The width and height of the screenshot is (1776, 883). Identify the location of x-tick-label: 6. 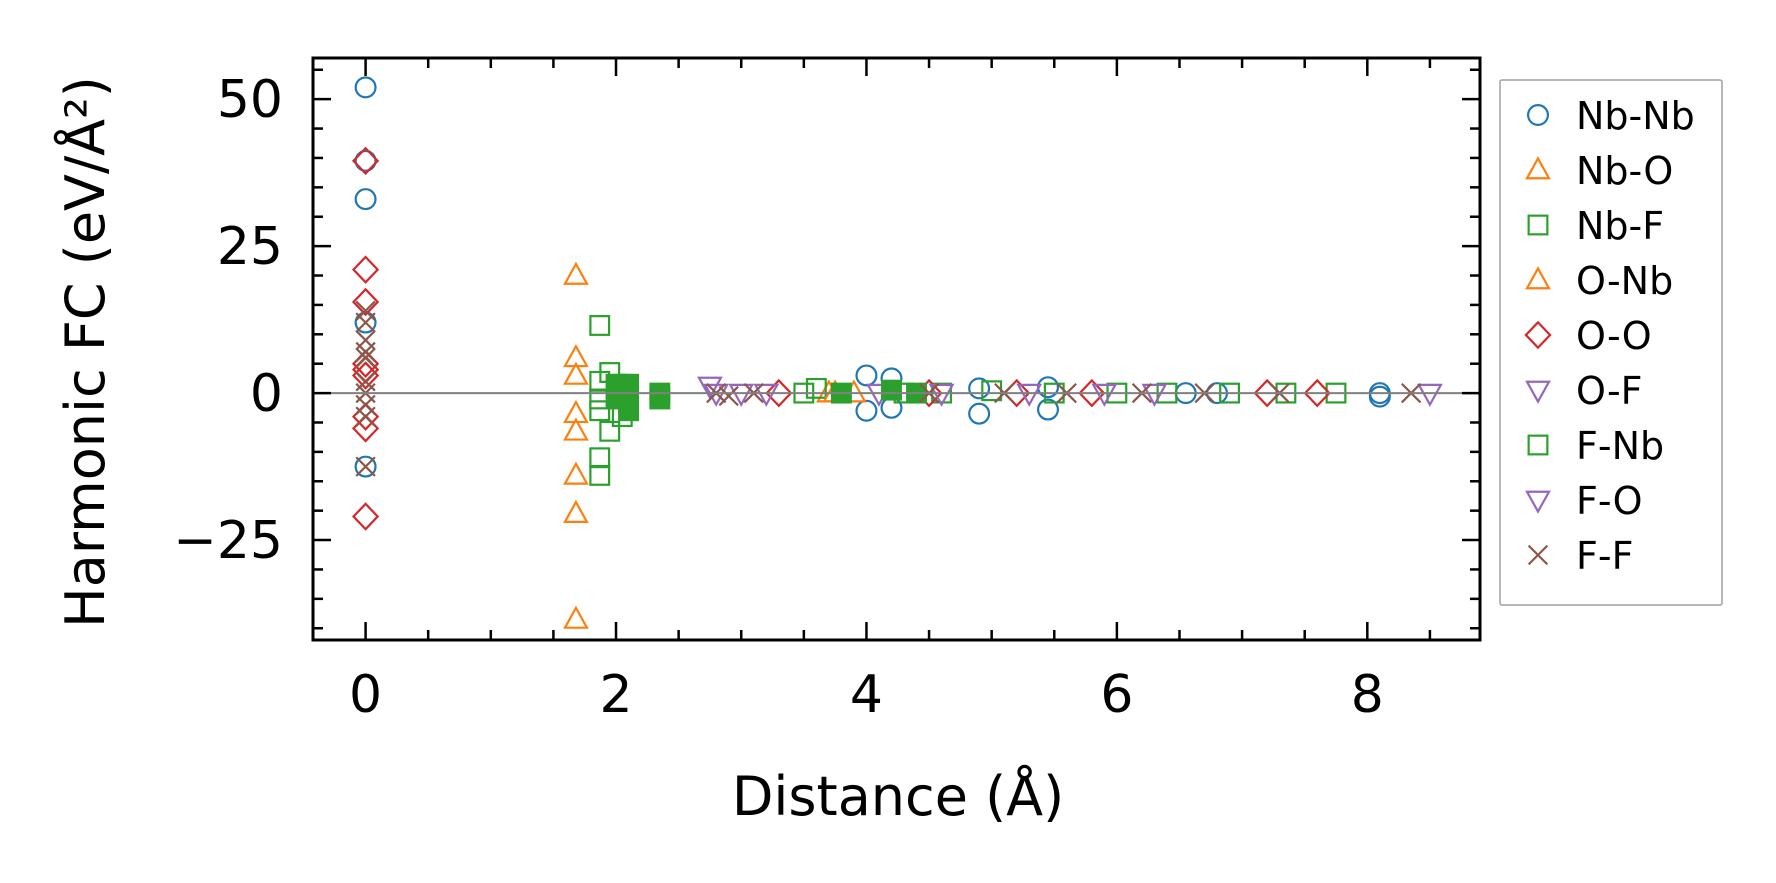
(1116, 695).